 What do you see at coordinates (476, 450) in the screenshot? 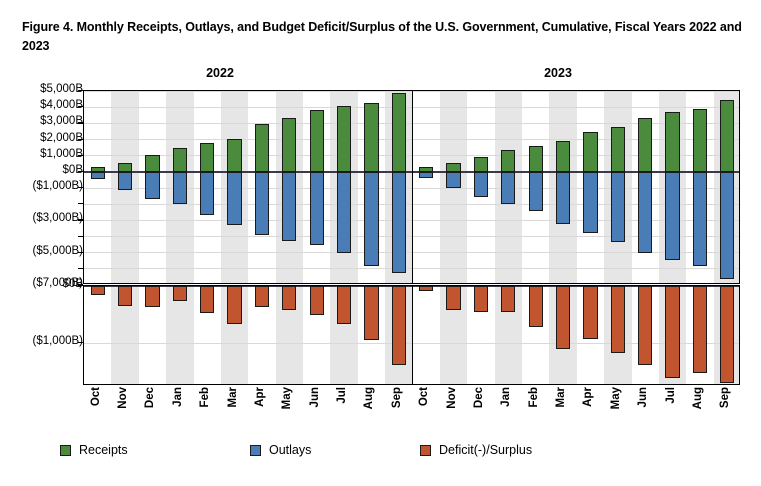
I see `legend-item: Deficit(-)/Surplus` at bounding box center [476, 450].